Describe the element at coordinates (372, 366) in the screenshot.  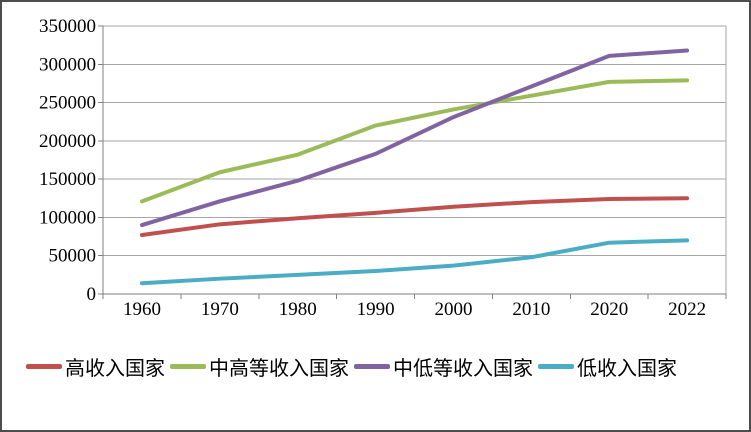
I see `legend-swatch-lower-middle-income` at that location.